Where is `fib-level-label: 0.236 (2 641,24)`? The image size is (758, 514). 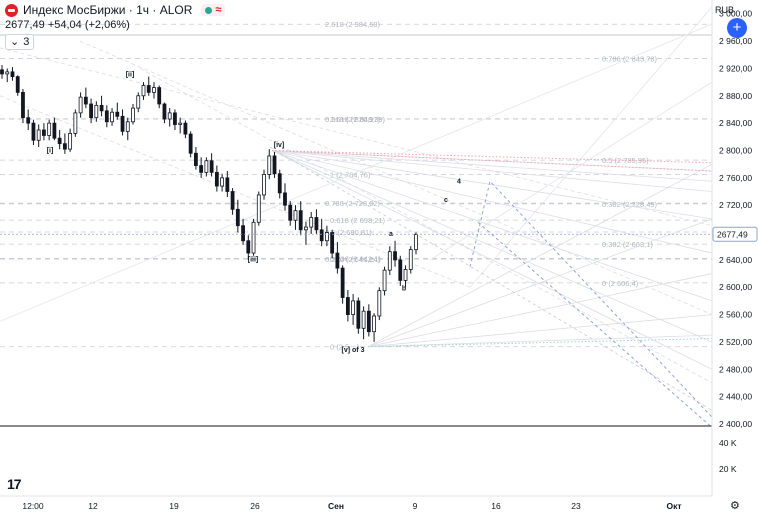
fib-level-label: 0.236 (2 641,24) is located at coordinates (353, 259).